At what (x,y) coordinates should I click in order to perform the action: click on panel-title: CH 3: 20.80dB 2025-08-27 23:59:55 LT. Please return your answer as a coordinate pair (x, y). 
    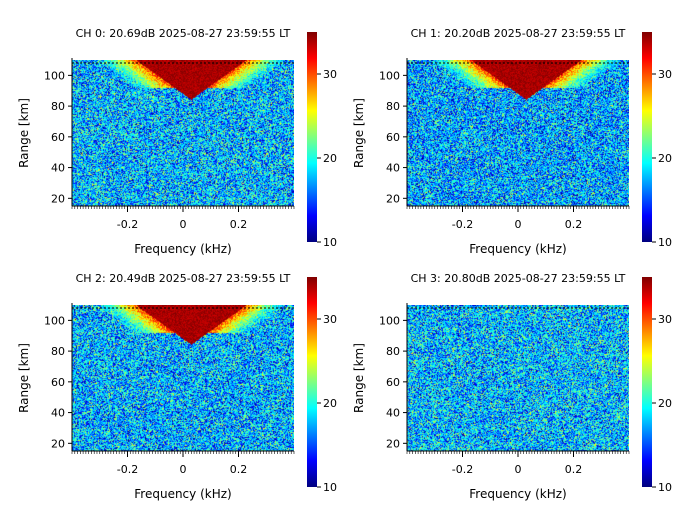
    Looking at the image, I should click on (518, 278).